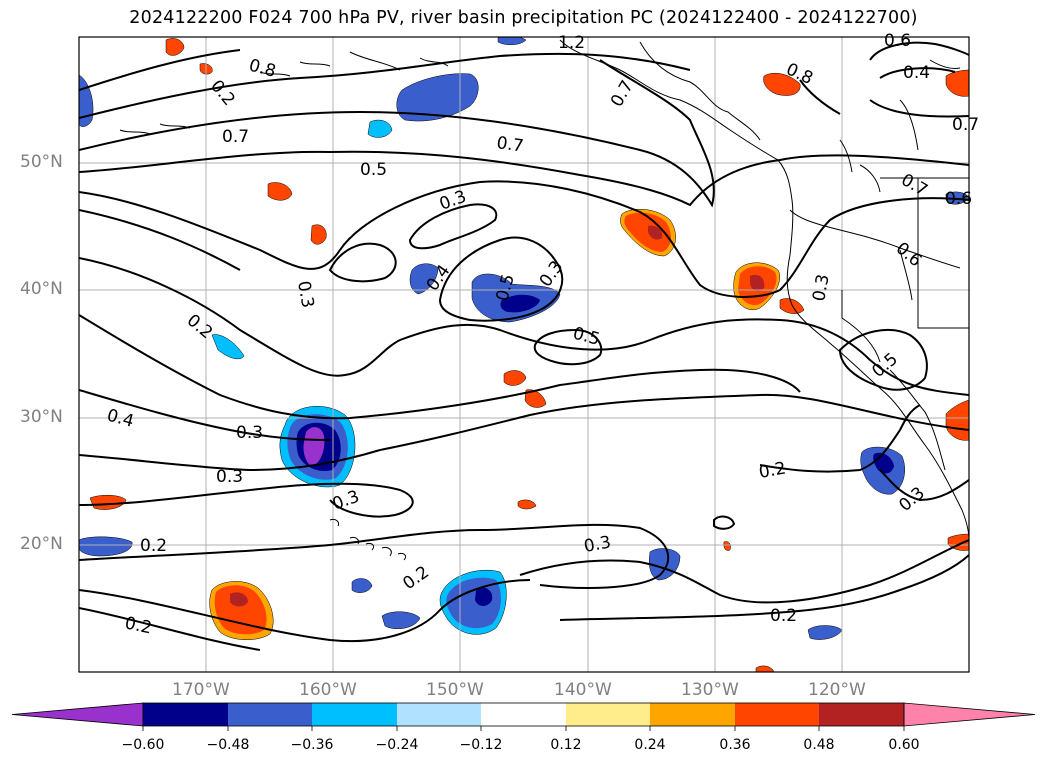  What do you see at coordinates (904, 745) in the screenshot?
I see `colorbar-tick-label: 0.60` at bounding box center [904, 745].